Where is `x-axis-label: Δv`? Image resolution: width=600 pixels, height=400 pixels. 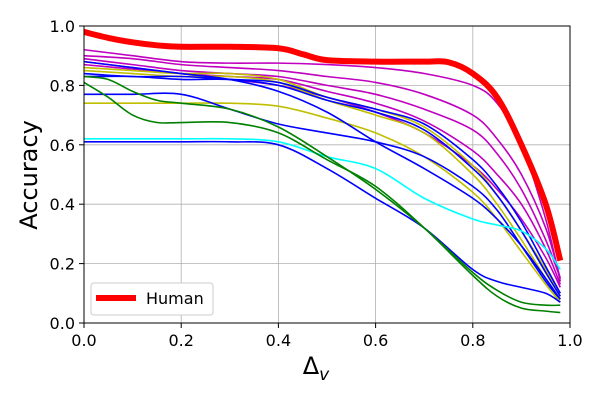
x-axis-label: Δv is located at coordinates (316, 368).